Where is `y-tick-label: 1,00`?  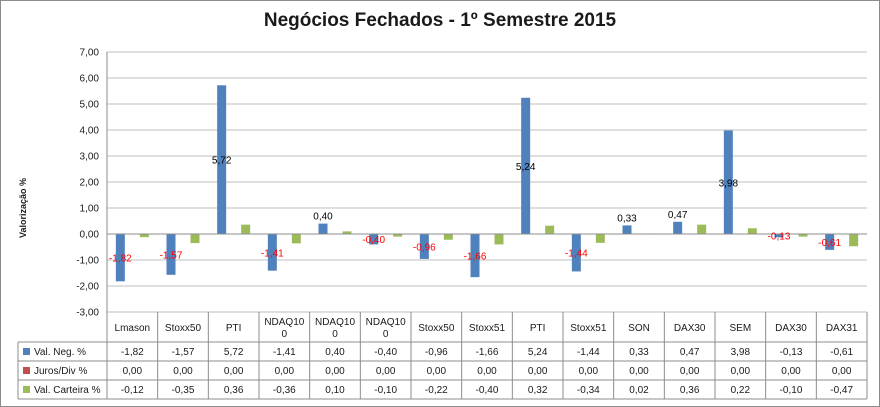 y-tick-label: 1,00 is located at coordinates (90, 209).